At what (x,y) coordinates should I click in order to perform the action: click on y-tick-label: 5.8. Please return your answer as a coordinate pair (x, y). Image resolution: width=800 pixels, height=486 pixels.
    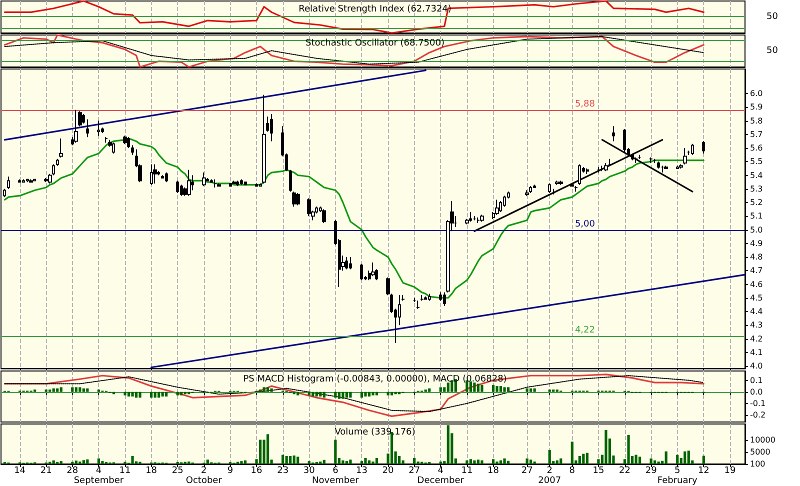
    Looking at the image, I should click on (756, 121).